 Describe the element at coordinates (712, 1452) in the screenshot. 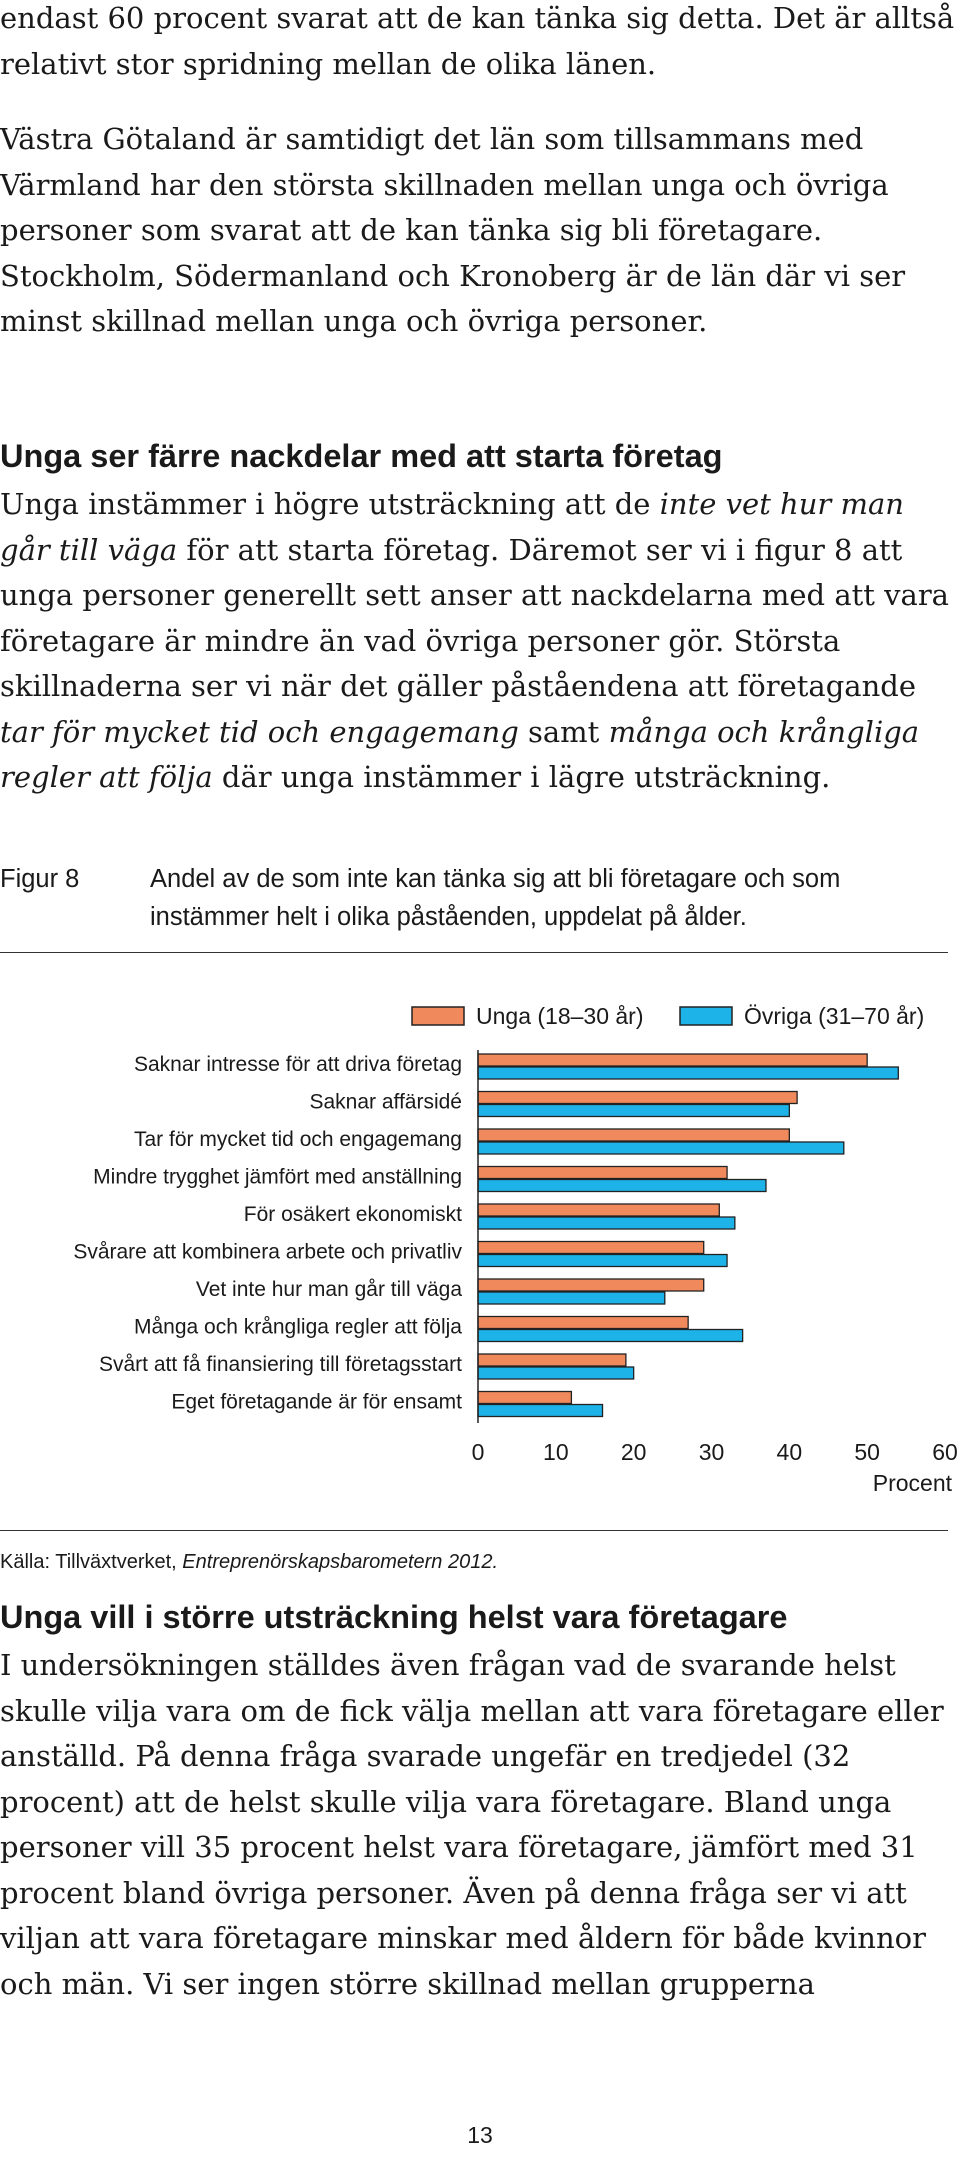

I see `x-tick-label: 30` at that location.